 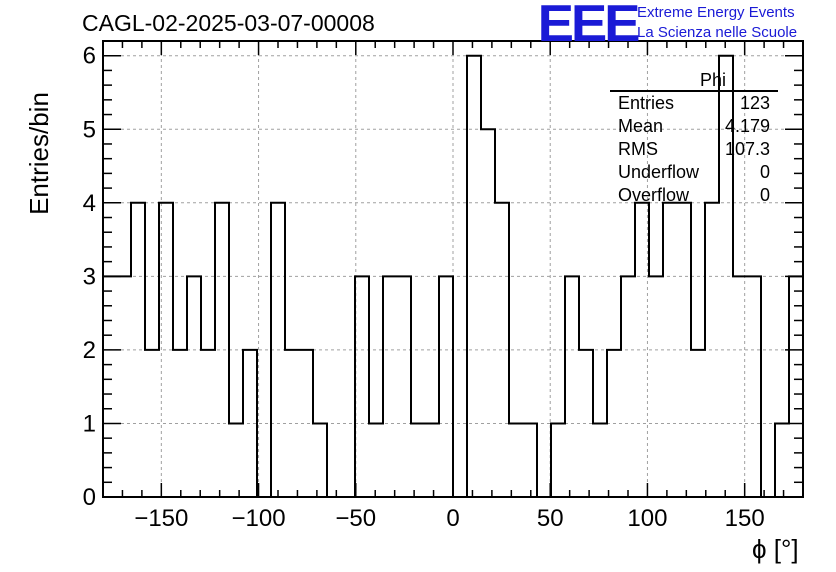 I want to click on x-tick-label: 50, so click(x=550, y=518).